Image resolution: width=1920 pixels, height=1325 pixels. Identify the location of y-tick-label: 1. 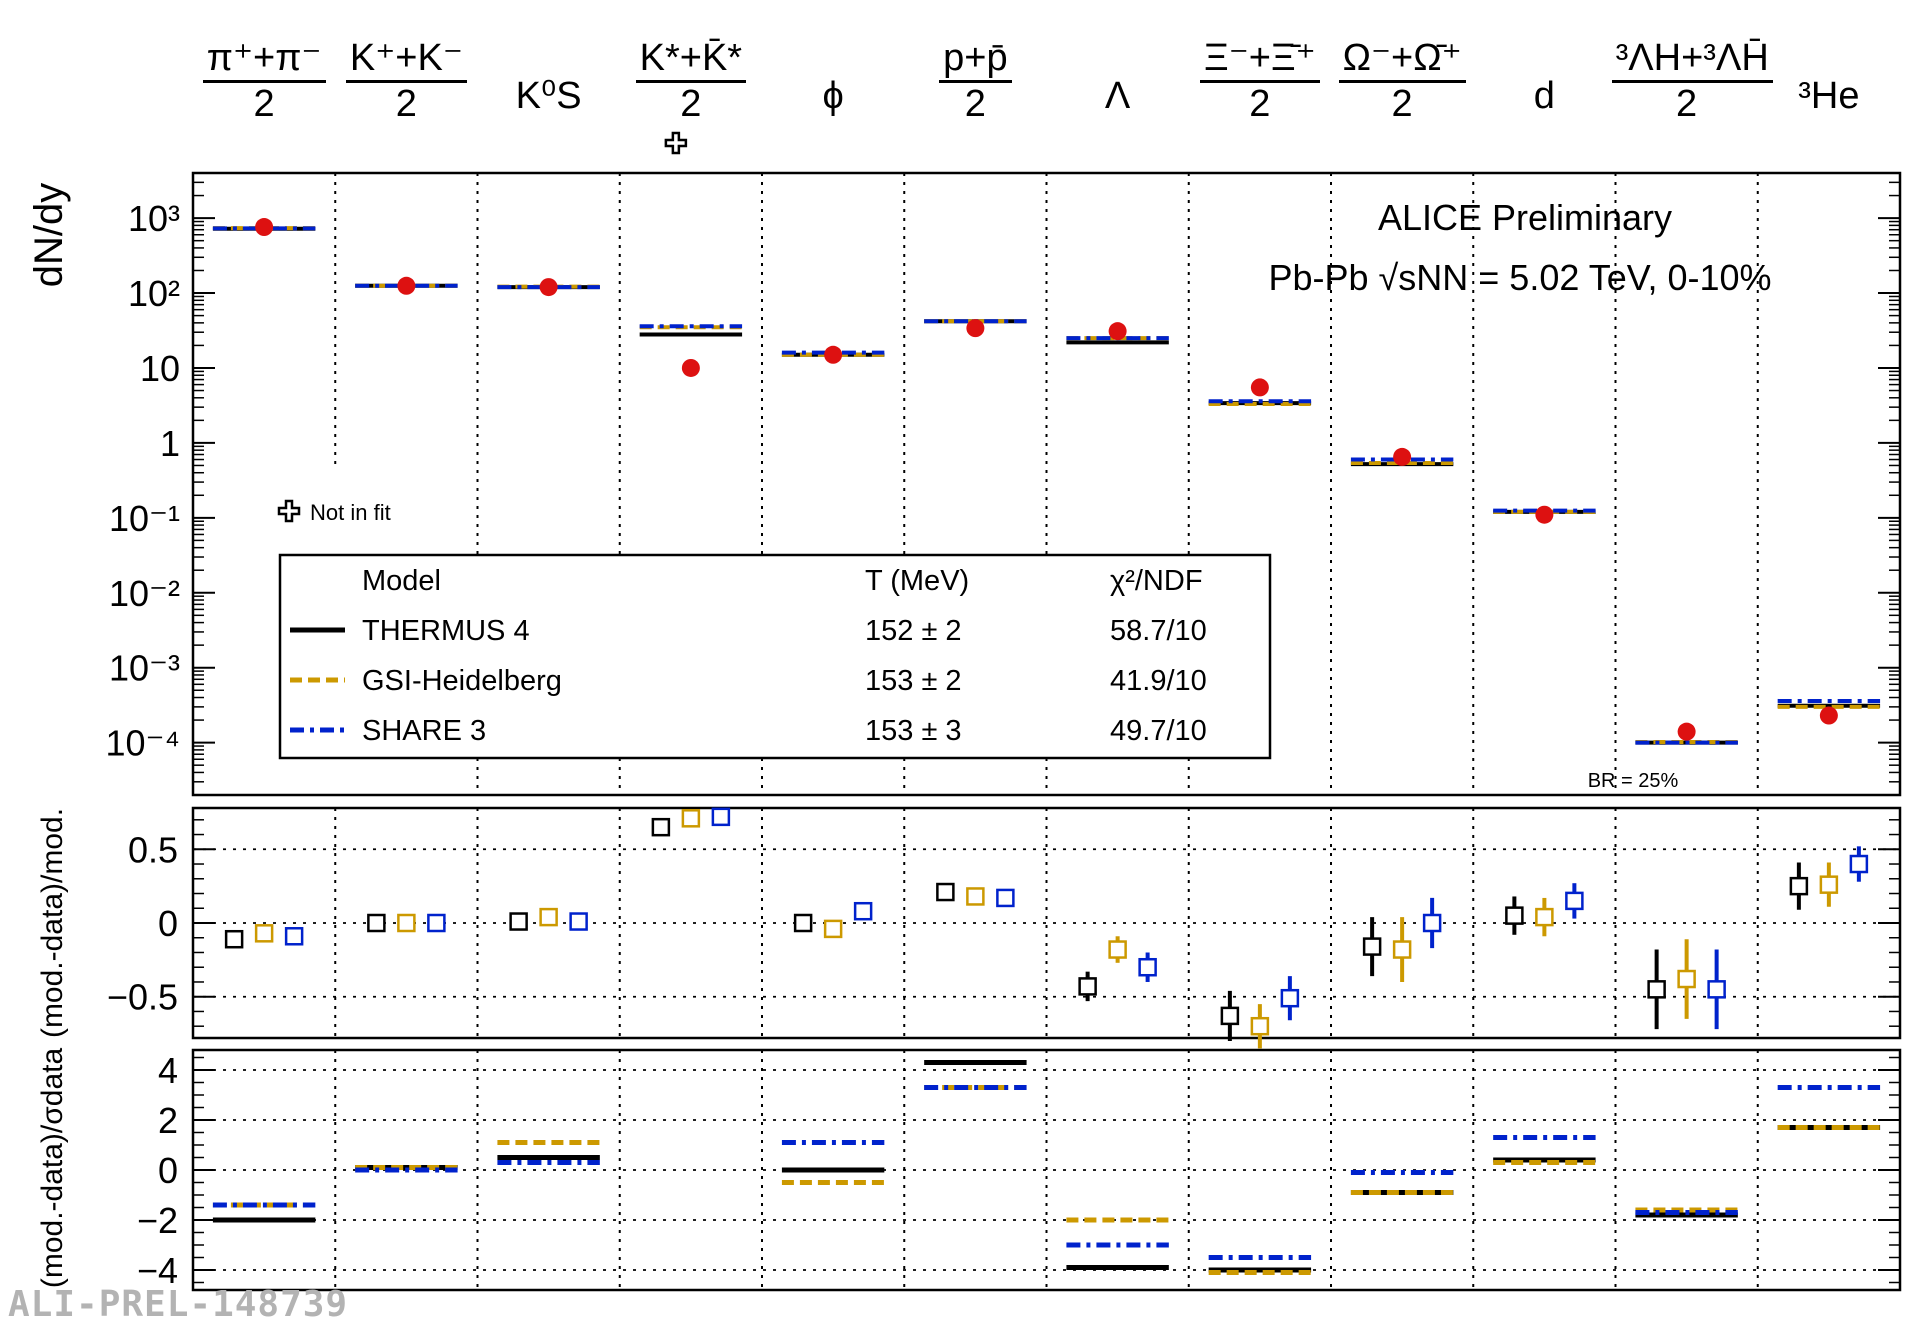
(170, 443).